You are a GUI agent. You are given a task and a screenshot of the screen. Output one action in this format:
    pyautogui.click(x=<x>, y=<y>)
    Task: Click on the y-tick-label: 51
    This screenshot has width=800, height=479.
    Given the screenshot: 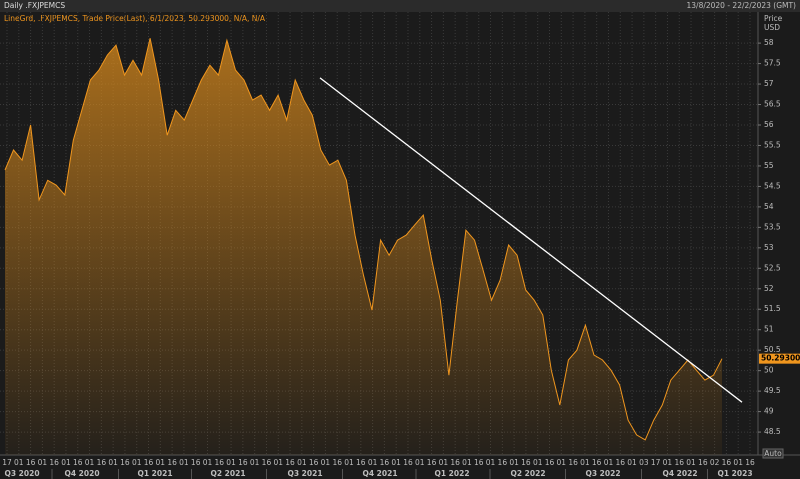 What is the action you would take?
    pyautogui.click(x=769, y=329)
    